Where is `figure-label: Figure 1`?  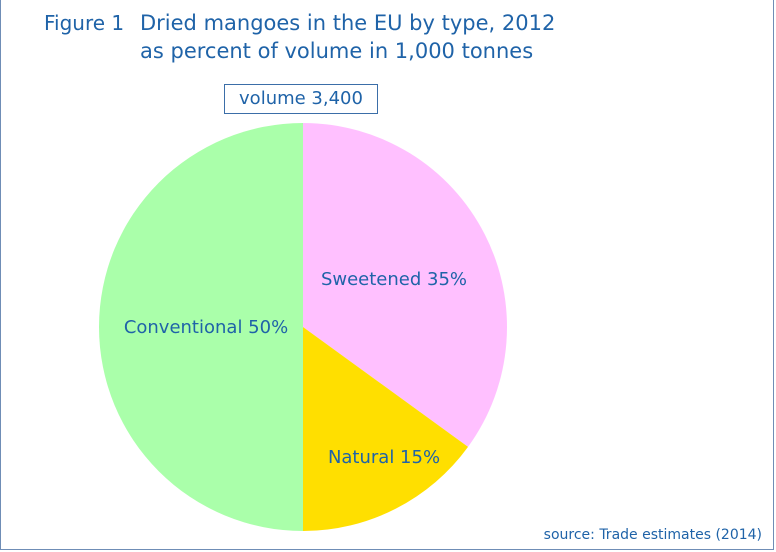 figure-label: Figure 1 is located at coordinates (84, 23).